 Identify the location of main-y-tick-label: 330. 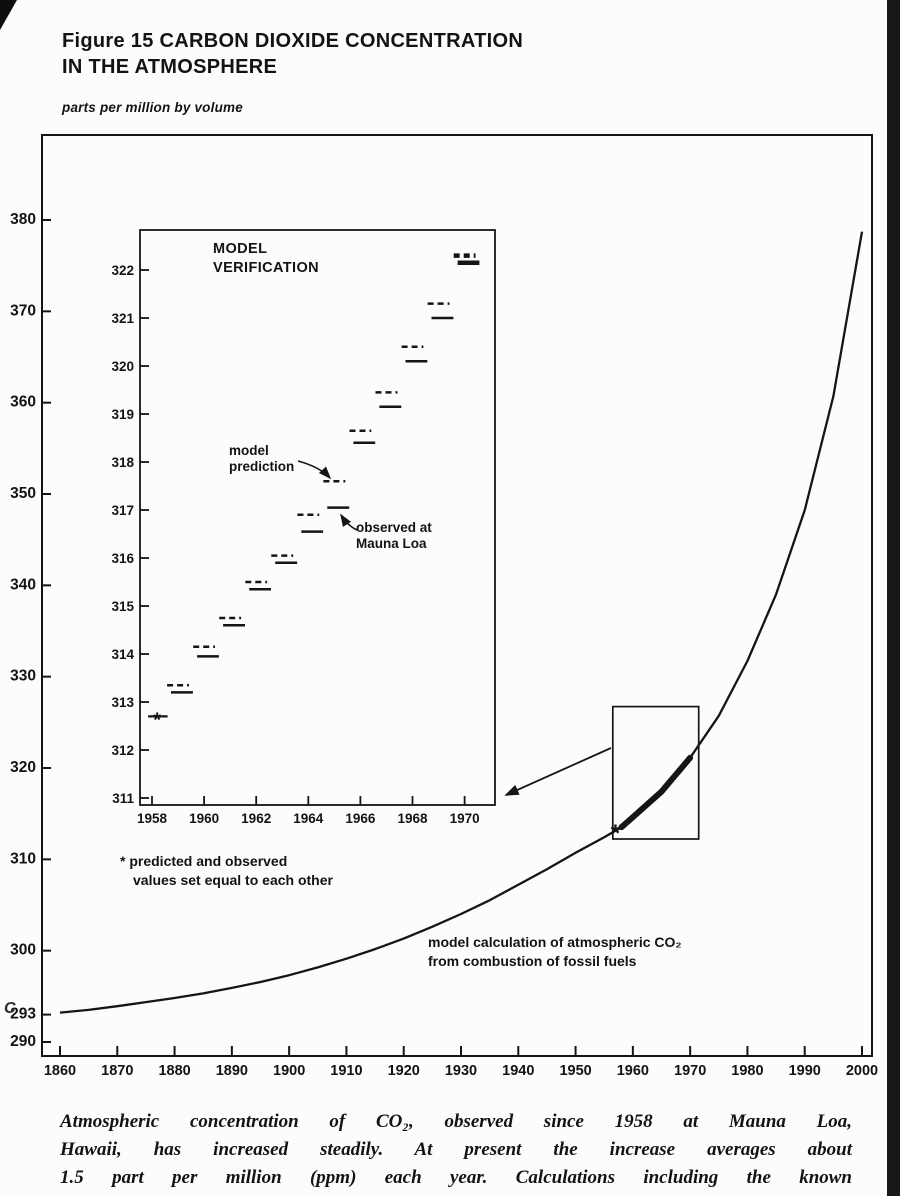
(23, 676).